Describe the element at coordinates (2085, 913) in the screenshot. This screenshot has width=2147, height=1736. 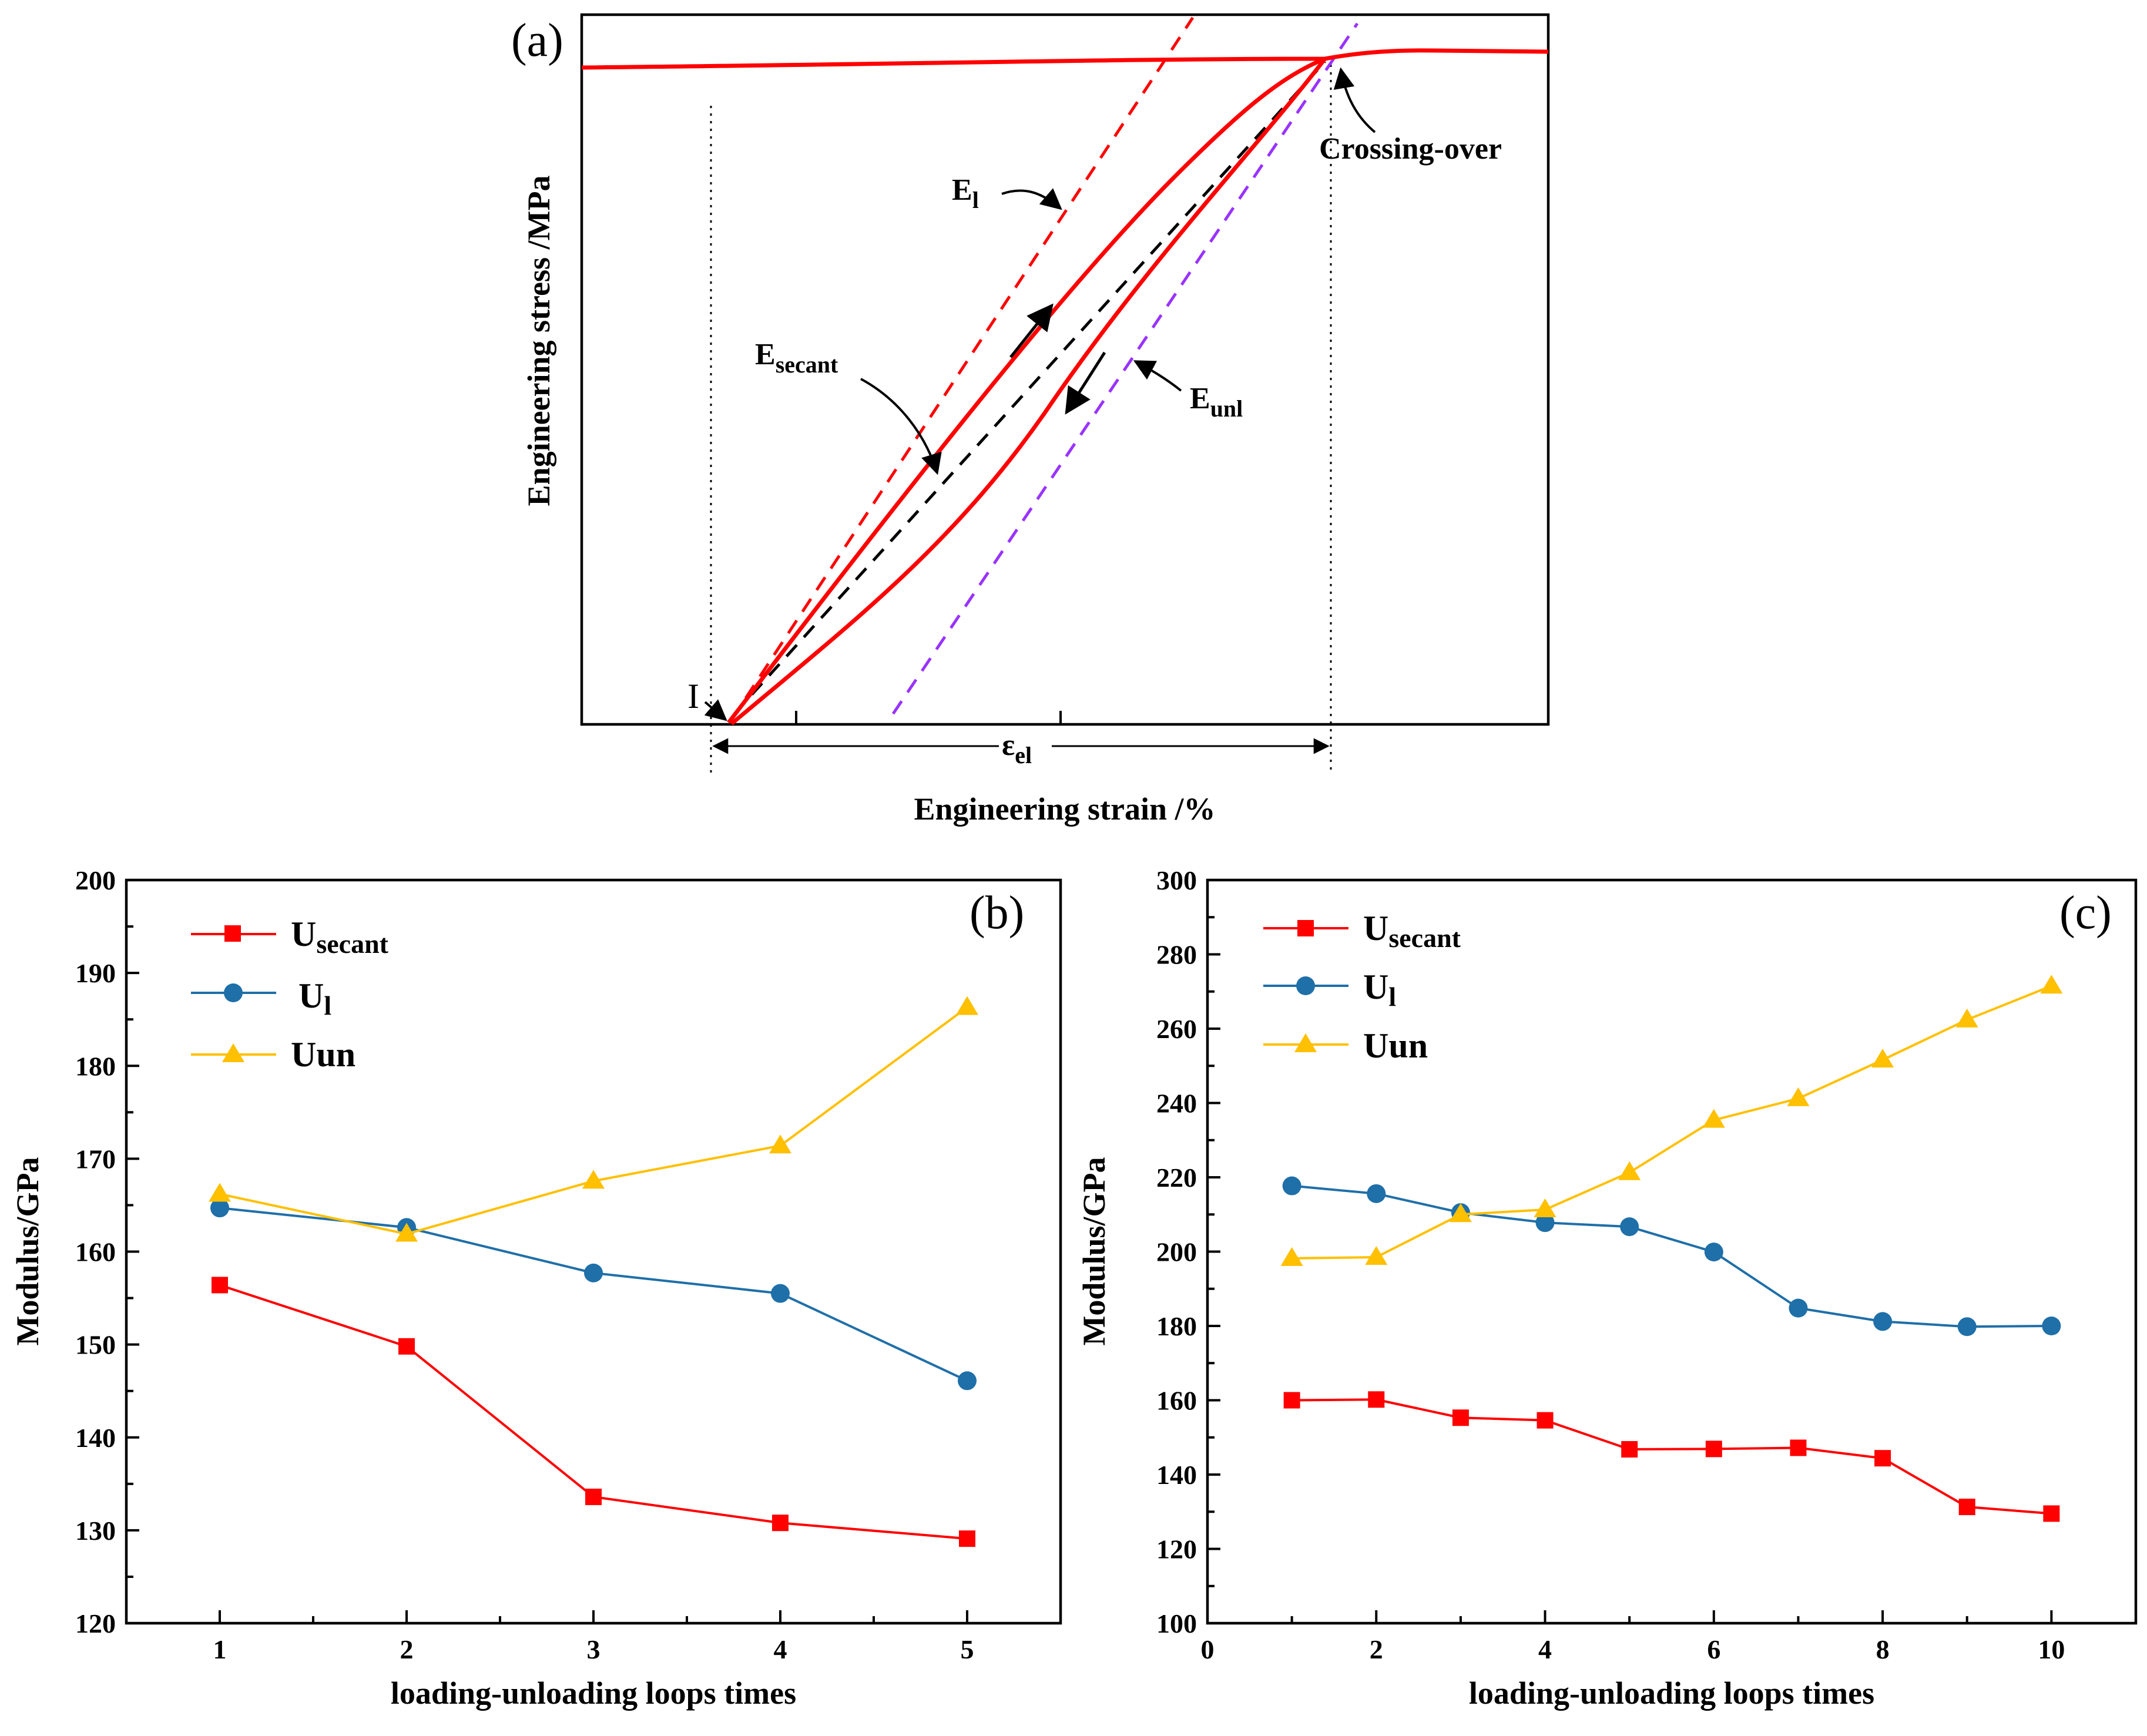
I see `panel-c-label: (c)` at that location.